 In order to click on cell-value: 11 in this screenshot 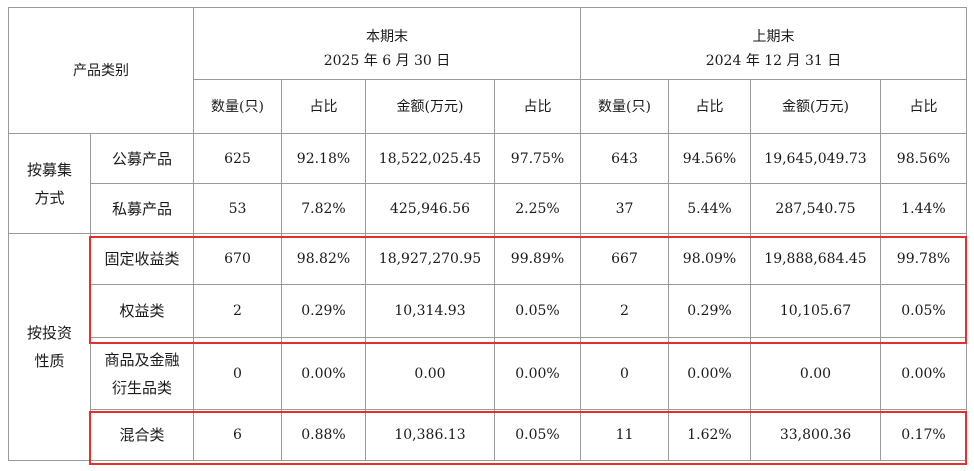, I will do `click(624, 435)`.